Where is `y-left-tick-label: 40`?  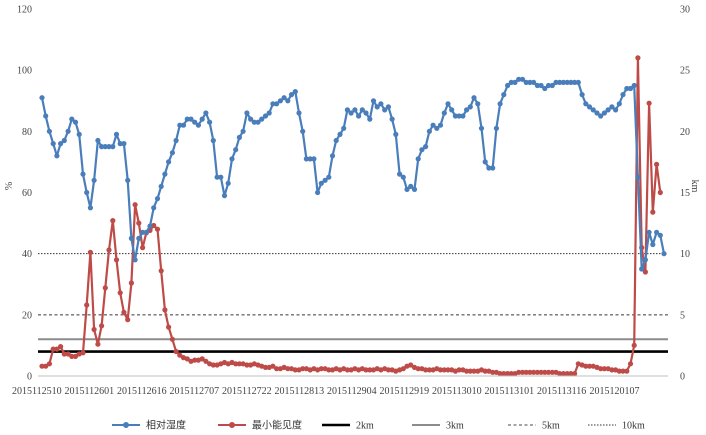 y-left-tick-label: 40 is located at coordinates (27, 254).